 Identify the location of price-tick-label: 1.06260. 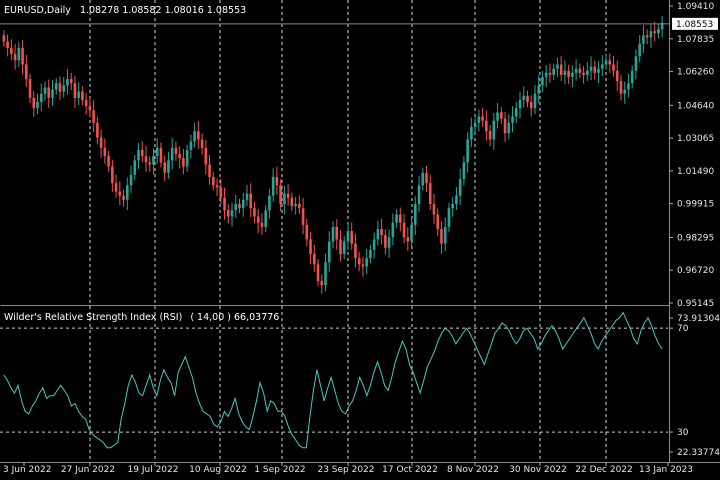
(695, 73).